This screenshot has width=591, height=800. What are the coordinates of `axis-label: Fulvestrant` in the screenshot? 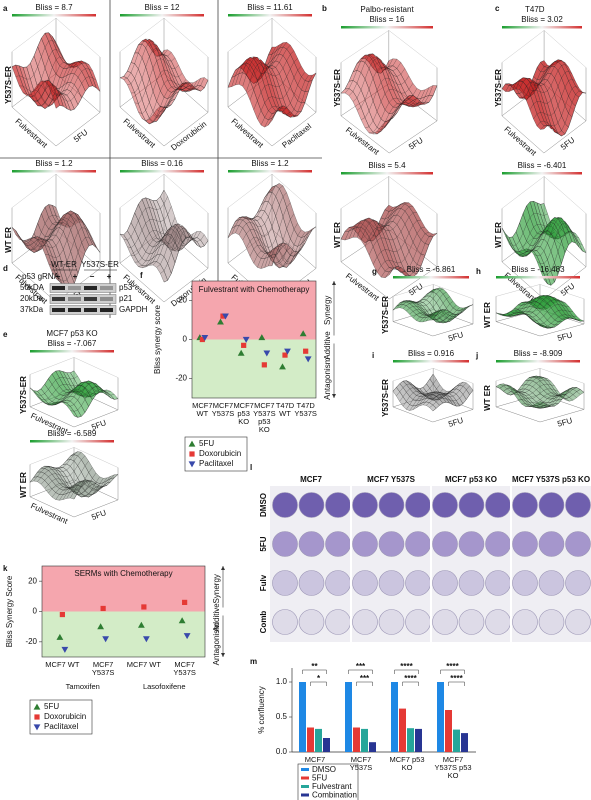 It's located at (362, 287).